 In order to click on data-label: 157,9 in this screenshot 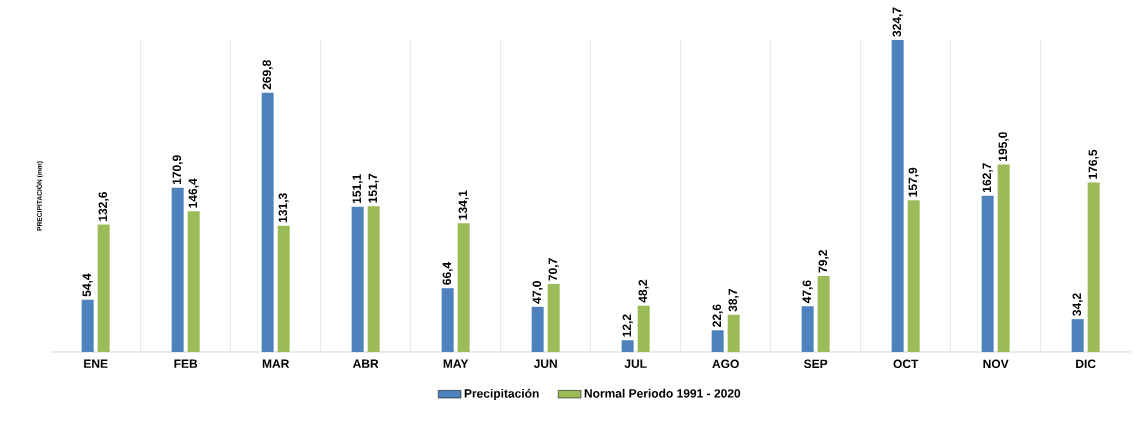, I will do `click(913, 182)`.